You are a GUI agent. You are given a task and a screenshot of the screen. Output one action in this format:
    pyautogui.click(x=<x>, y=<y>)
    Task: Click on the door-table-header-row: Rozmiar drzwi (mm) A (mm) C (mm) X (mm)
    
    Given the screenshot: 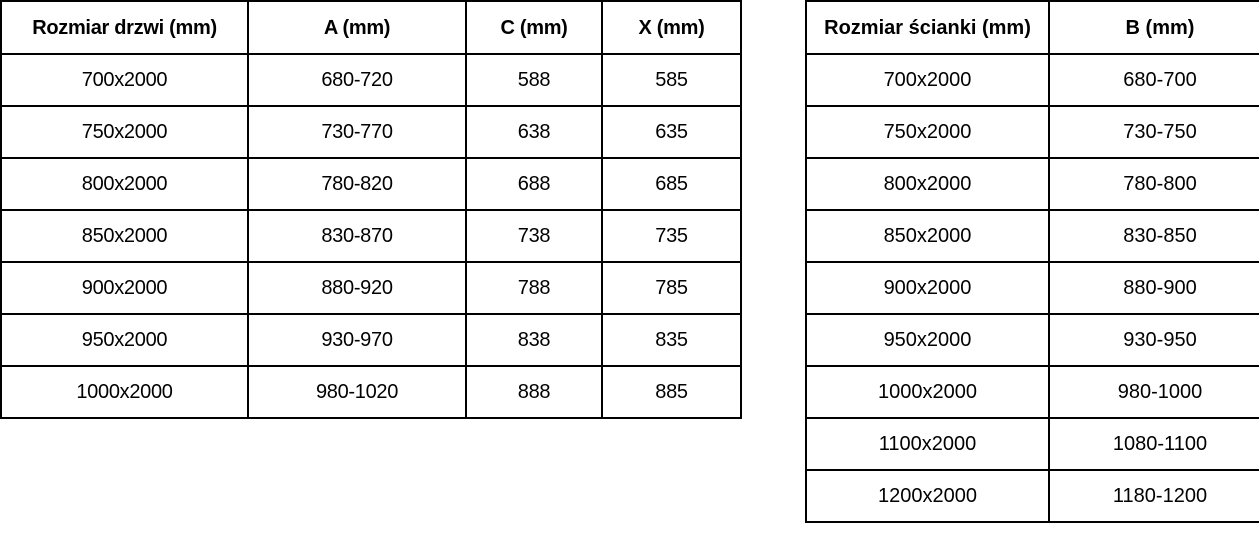 What is the action you would take?
    pyautogui.click(x=371, y=27)
    